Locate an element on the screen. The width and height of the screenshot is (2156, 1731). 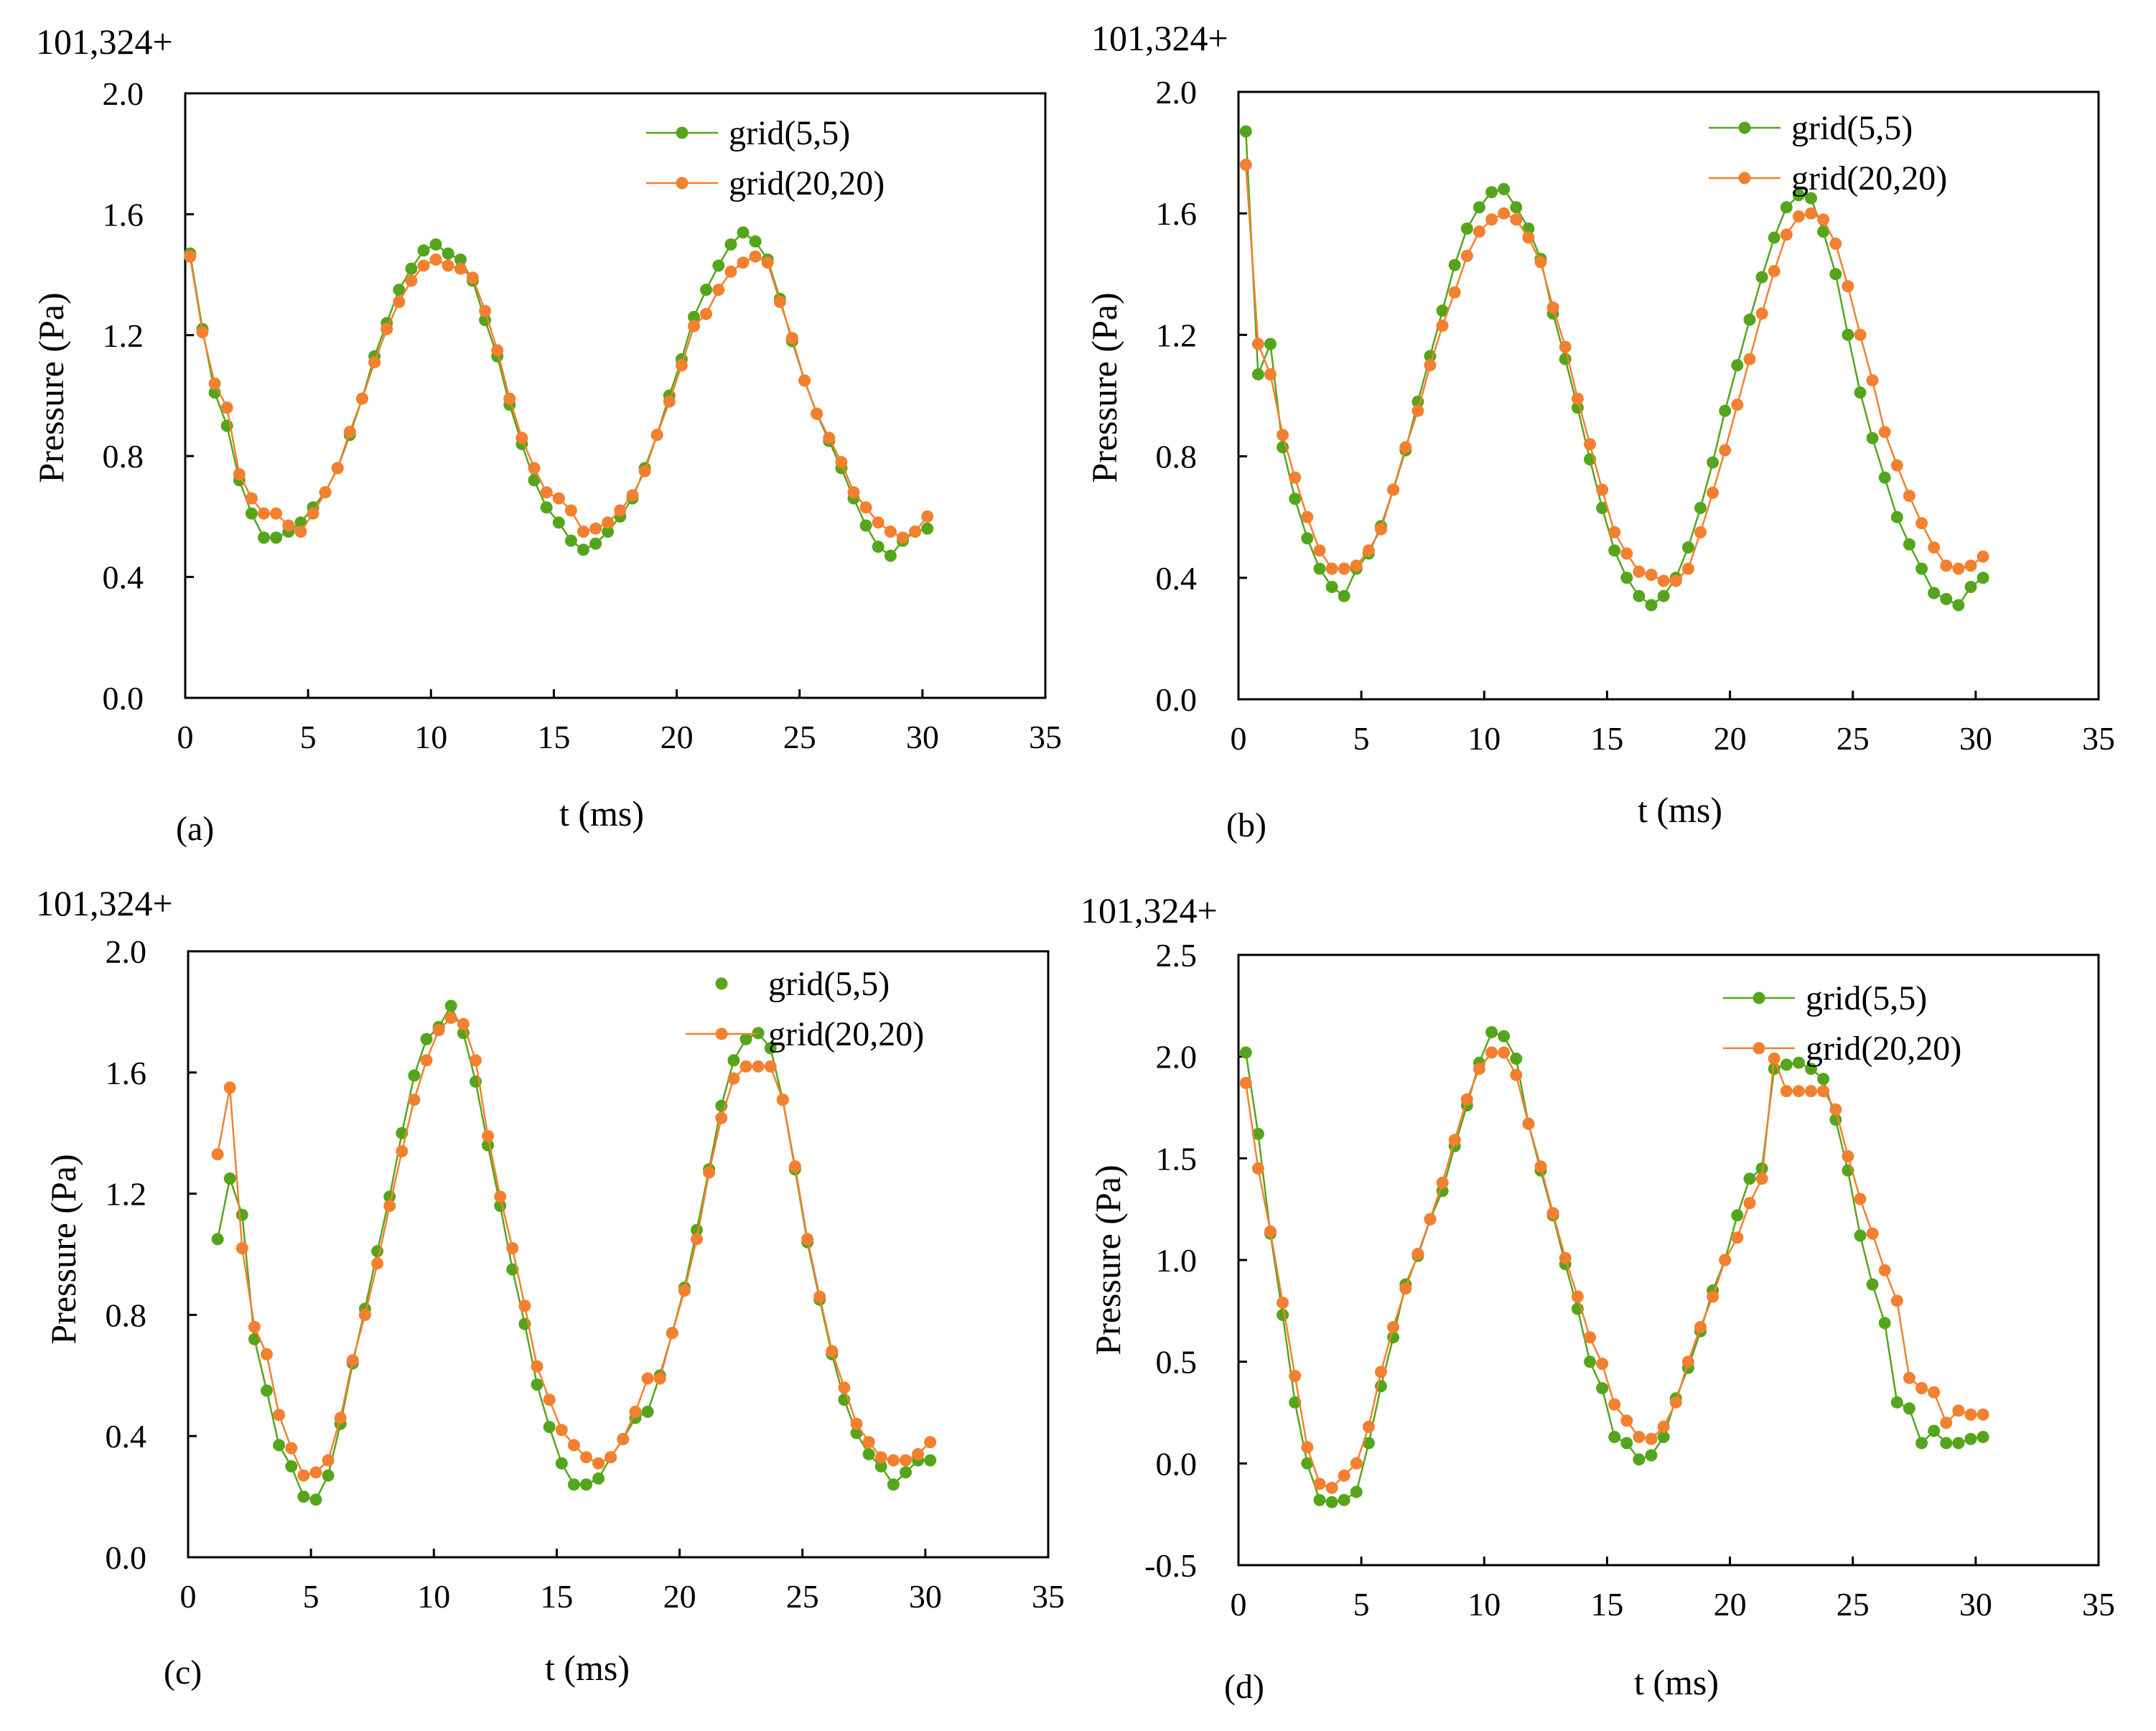
y-tick-label: 1.0 is located at coordinates (1177, 1260).